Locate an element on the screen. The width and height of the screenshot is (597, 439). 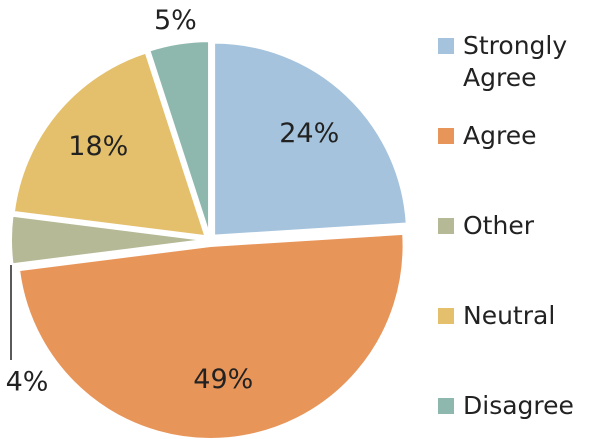
legend-label: Neutral is located at coordinates (509, 315).